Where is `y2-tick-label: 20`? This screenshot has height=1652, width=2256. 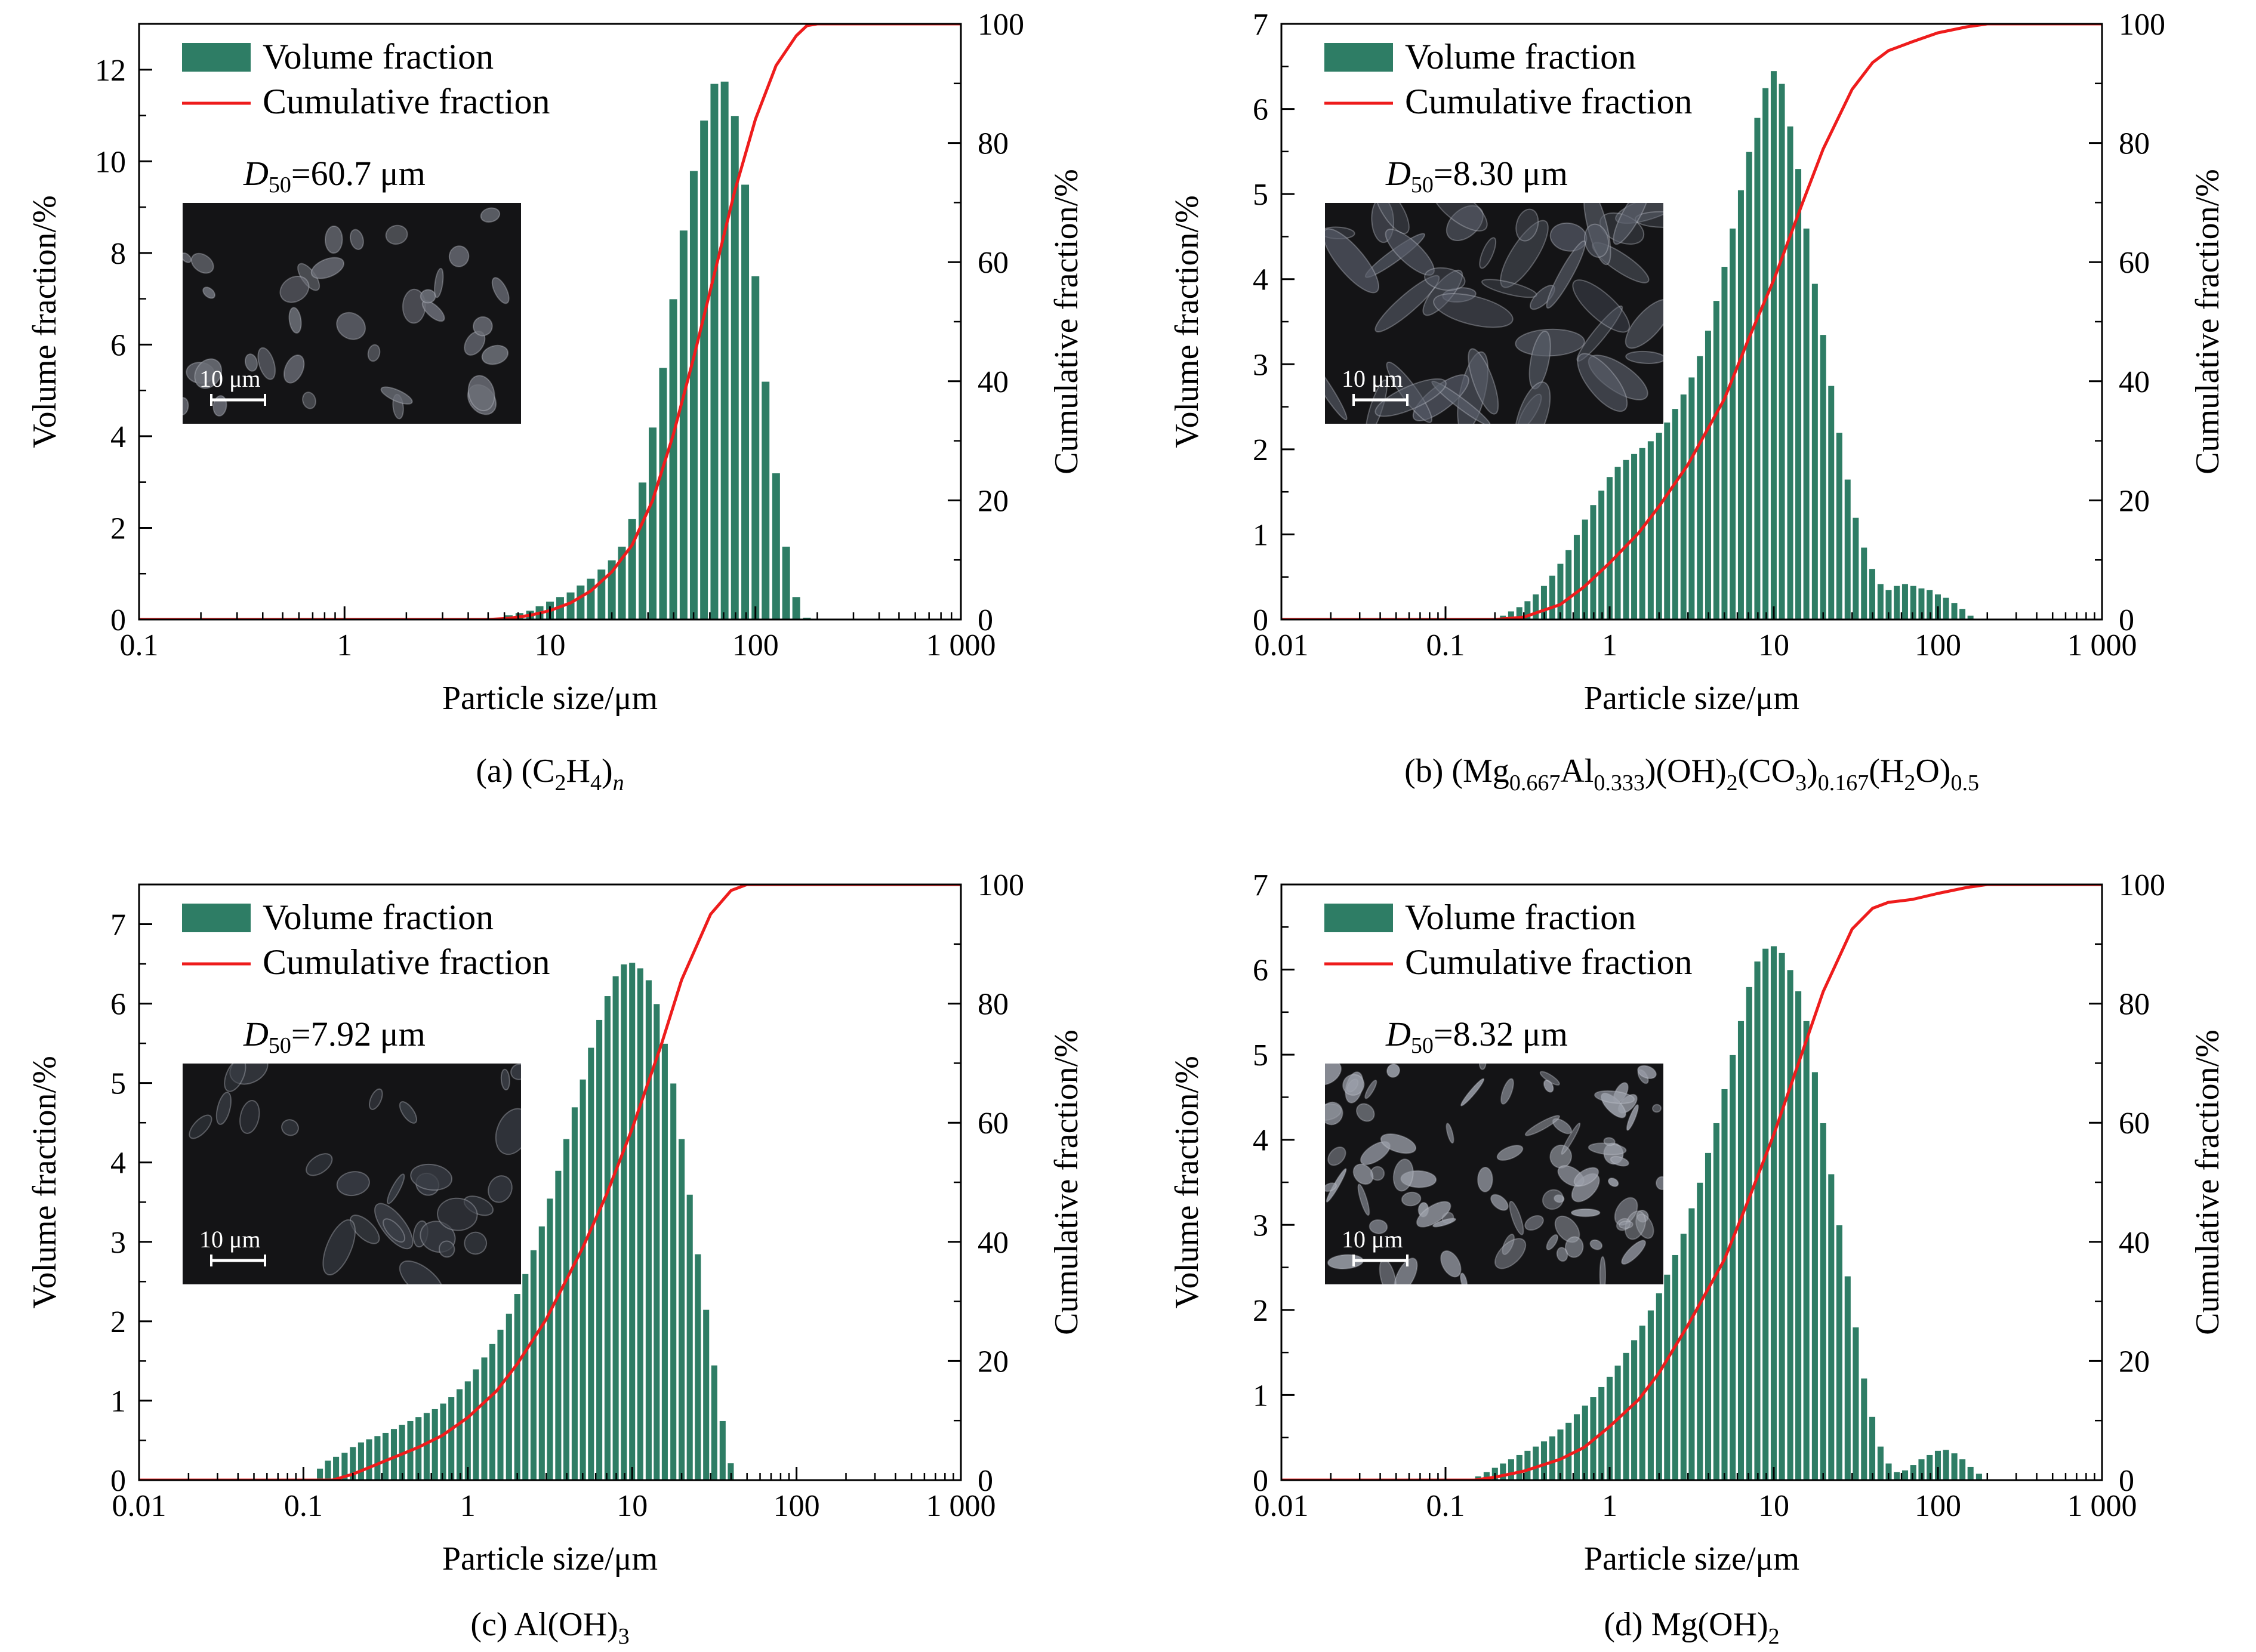
y2-tick-label: 20 is located at coordinates (2134, 1362).